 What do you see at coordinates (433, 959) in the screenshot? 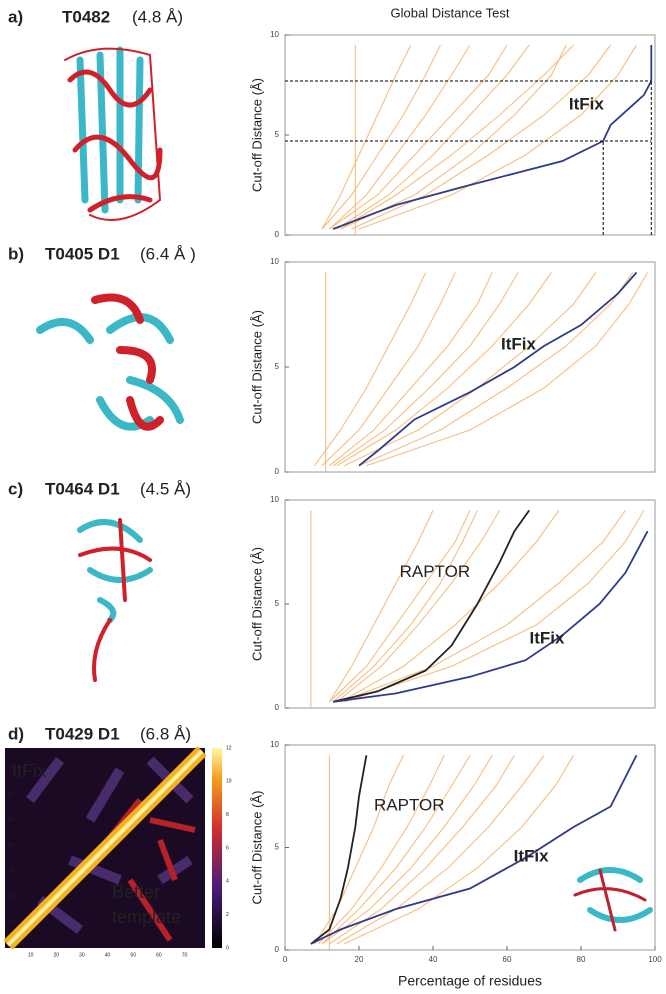
I see `x-tick-label: 40` at bounding box center [433, 959].